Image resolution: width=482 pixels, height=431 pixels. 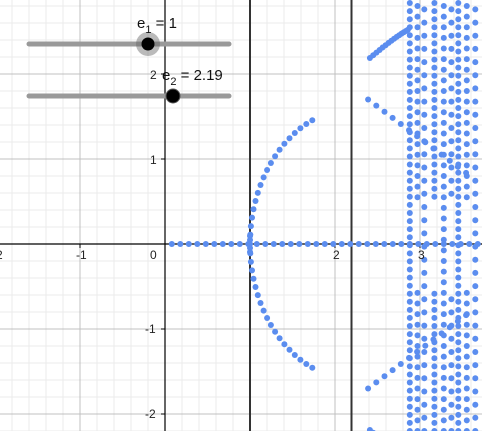 What do you see at coordinates (129, 35) in the screenshot?
I see `slider-e1: e1 = 1` at bounding box center [129, 35].